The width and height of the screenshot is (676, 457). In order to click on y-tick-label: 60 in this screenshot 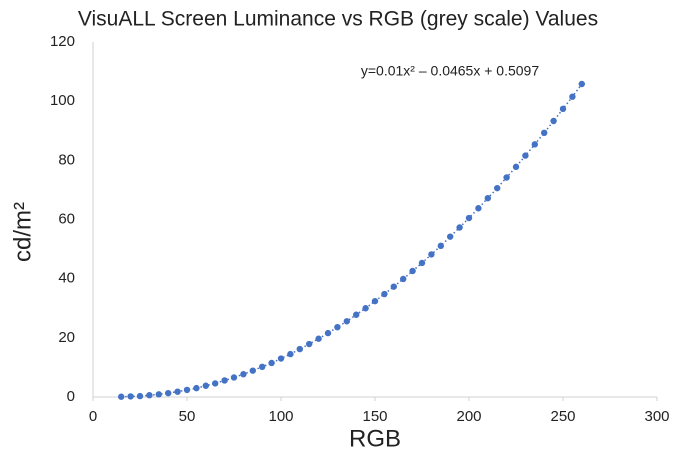, I will do `click(66, 218)`.